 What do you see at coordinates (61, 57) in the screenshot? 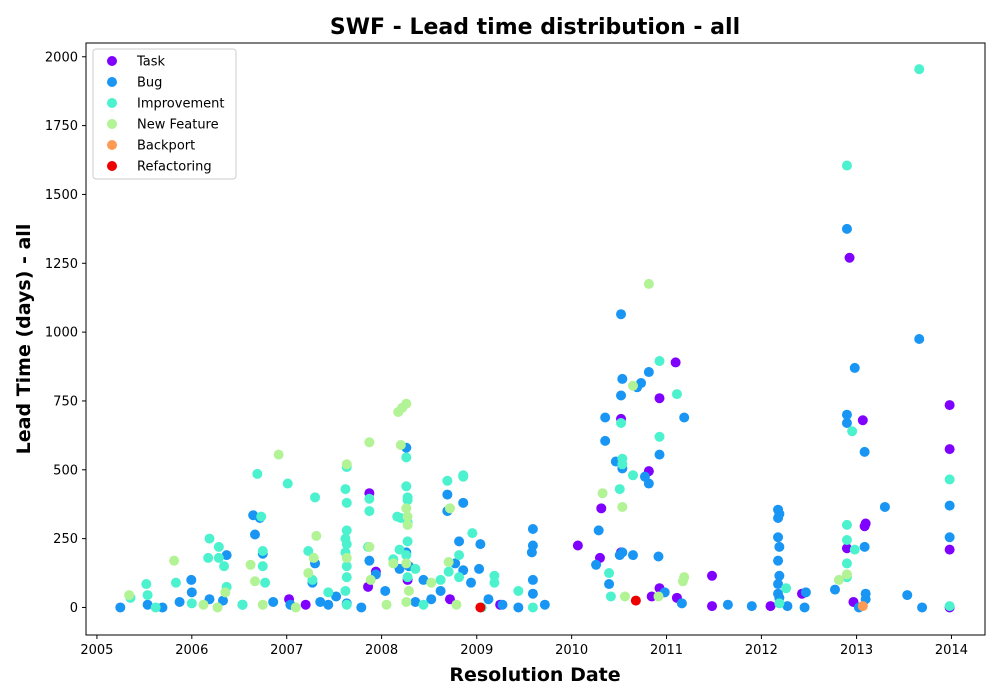
I see `y-tick-label: 2000` at bounding box center [61, 57].